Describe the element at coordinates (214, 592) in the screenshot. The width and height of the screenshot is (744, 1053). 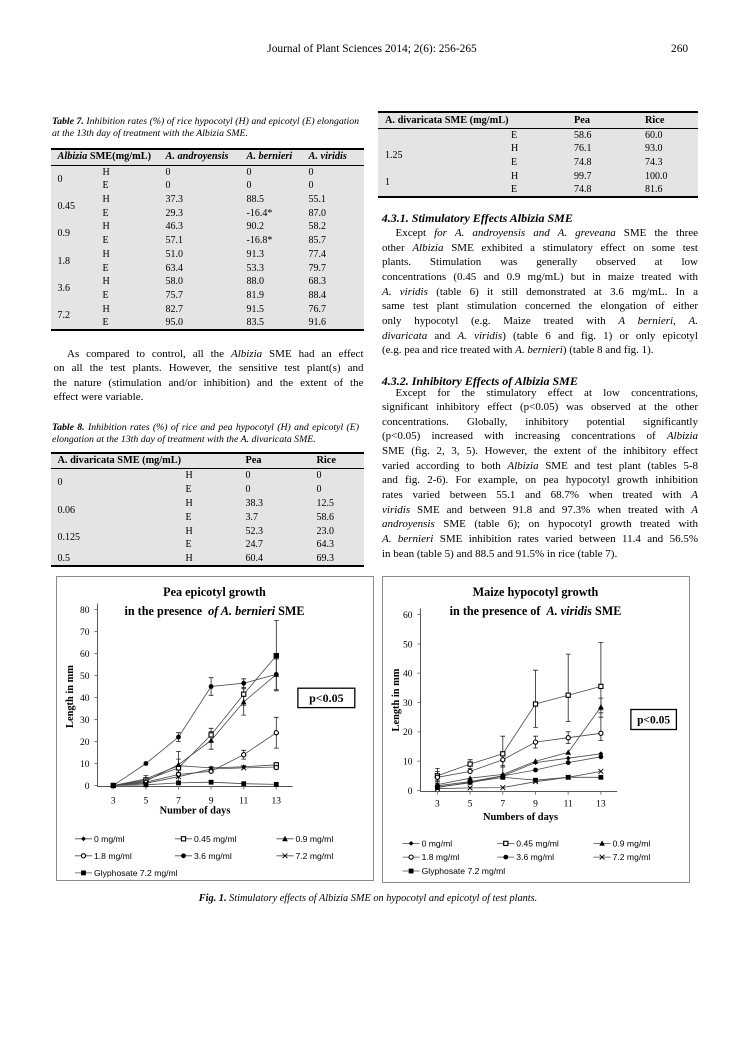
I see `svg-text: Pea epicotyl growth` at that location.